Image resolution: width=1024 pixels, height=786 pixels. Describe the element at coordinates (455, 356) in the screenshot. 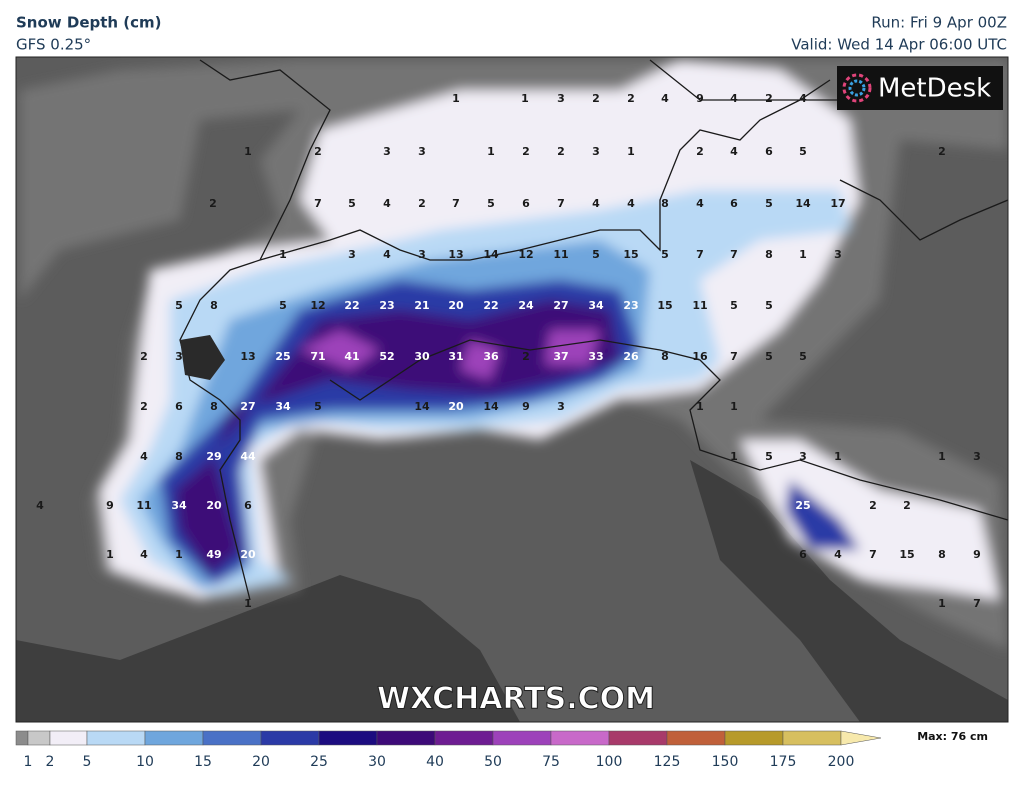

I see `snow-depth-value: 31` at that location.